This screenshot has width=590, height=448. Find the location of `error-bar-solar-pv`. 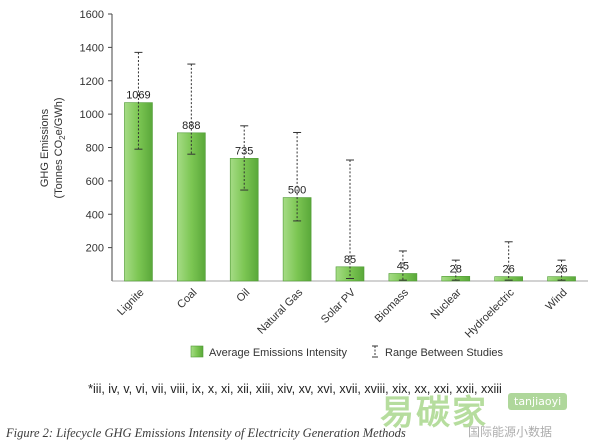

error-bar-solar-pv is located at coordinates (350, 219).